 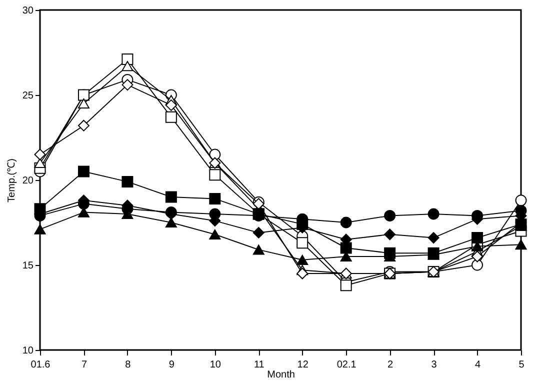 I want to click on x-tick-label: 02.1, so click(x=346, y=365).